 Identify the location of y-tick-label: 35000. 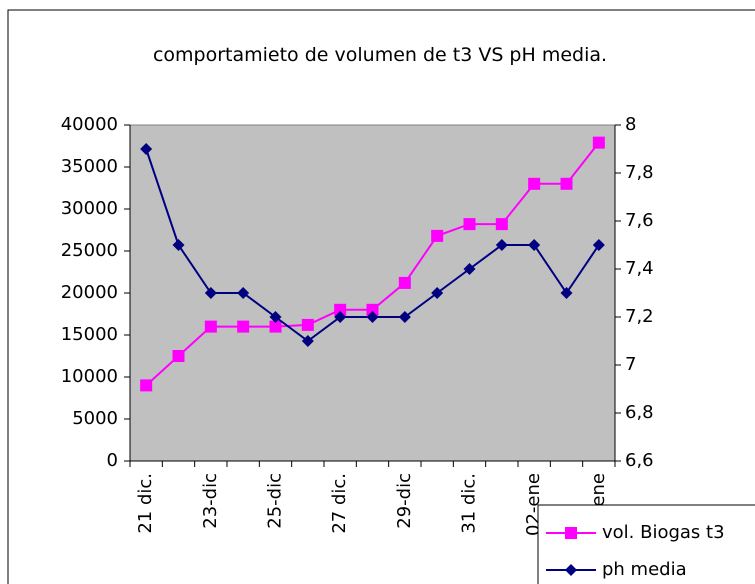
(89, 166).